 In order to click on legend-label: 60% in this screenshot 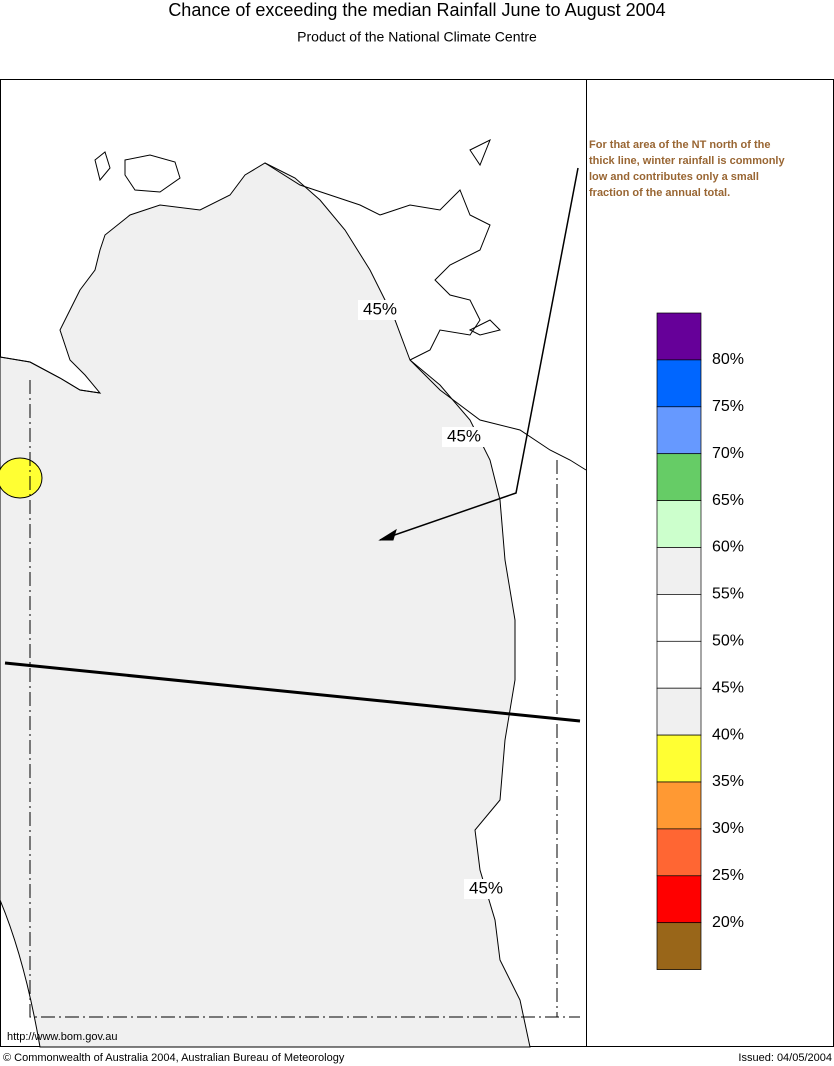, I will do `click(728, 547)`.